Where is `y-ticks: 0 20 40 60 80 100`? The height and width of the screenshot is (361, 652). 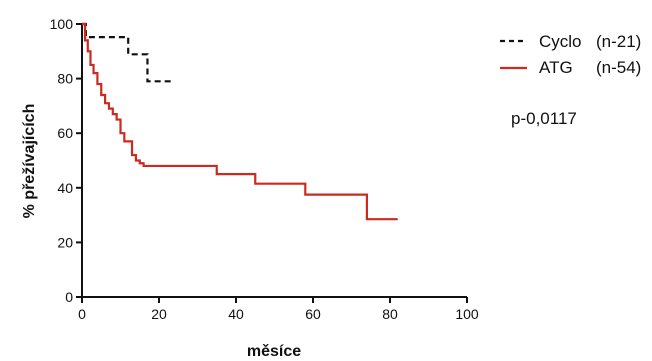
y-ticks: 0 20 40 60 80 100 is located at coordinates (66, 160).